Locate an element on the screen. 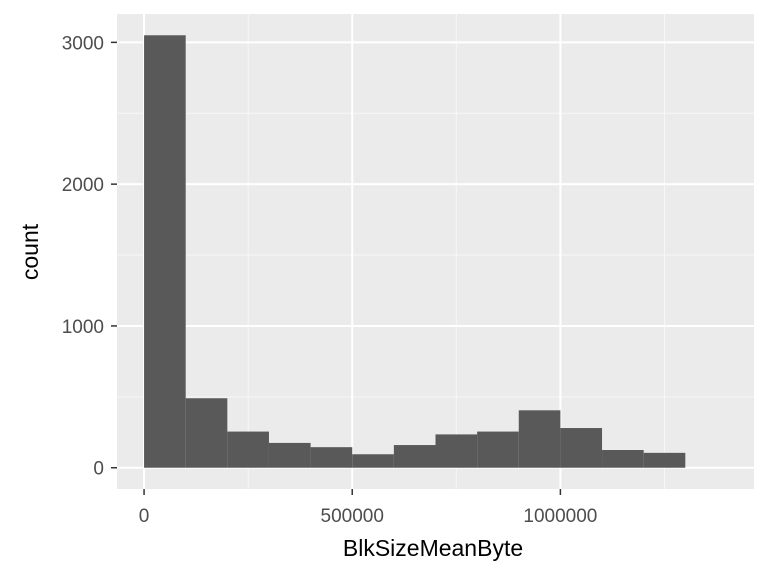 This screenshot has height=581, width=768. x-axis-title: BlkSizeMeanByte is located at coordinates (433, 548).